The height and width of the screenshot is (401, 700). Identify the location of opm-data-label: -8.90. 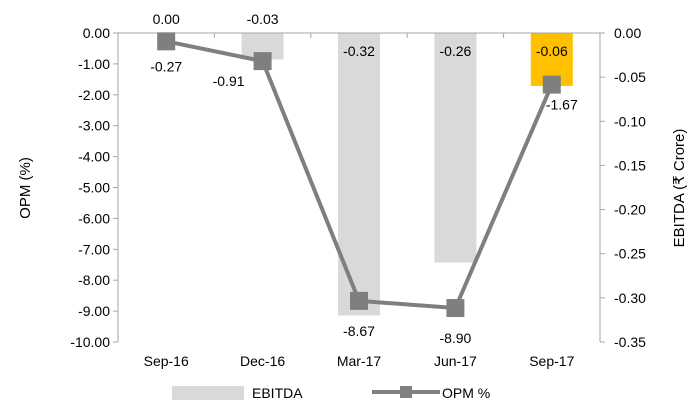
(455, 338).